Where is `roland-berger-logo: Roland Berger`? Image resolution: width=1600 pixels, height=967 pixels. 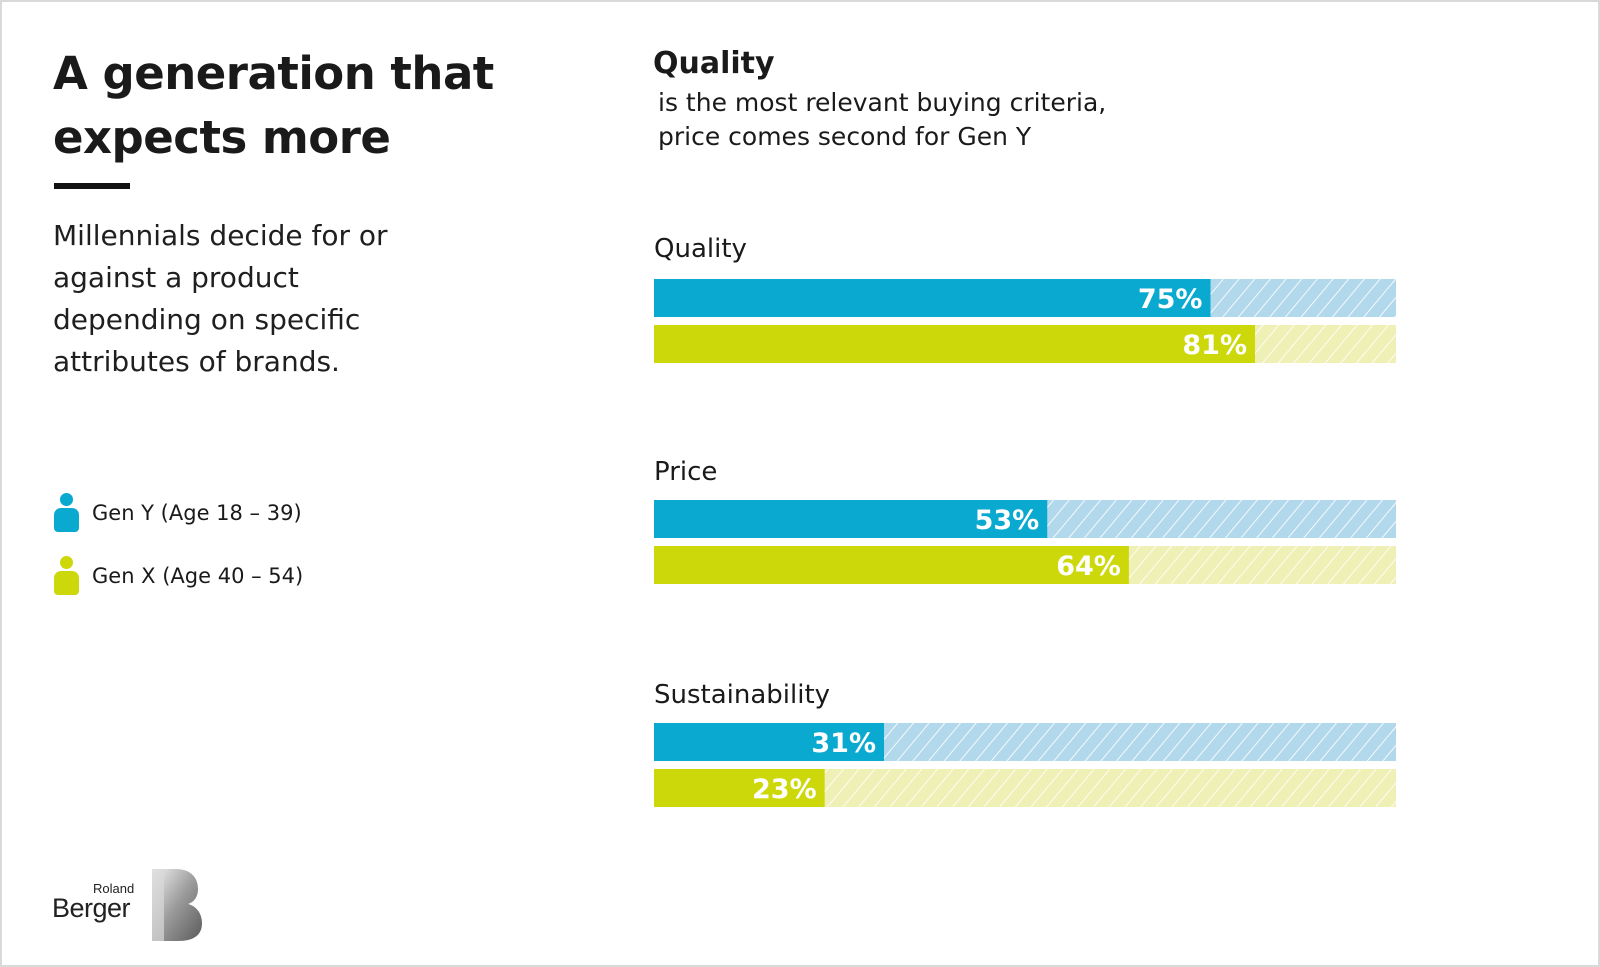 roland-berger-logo: Roland Berger is located at coordinates (127, 903).